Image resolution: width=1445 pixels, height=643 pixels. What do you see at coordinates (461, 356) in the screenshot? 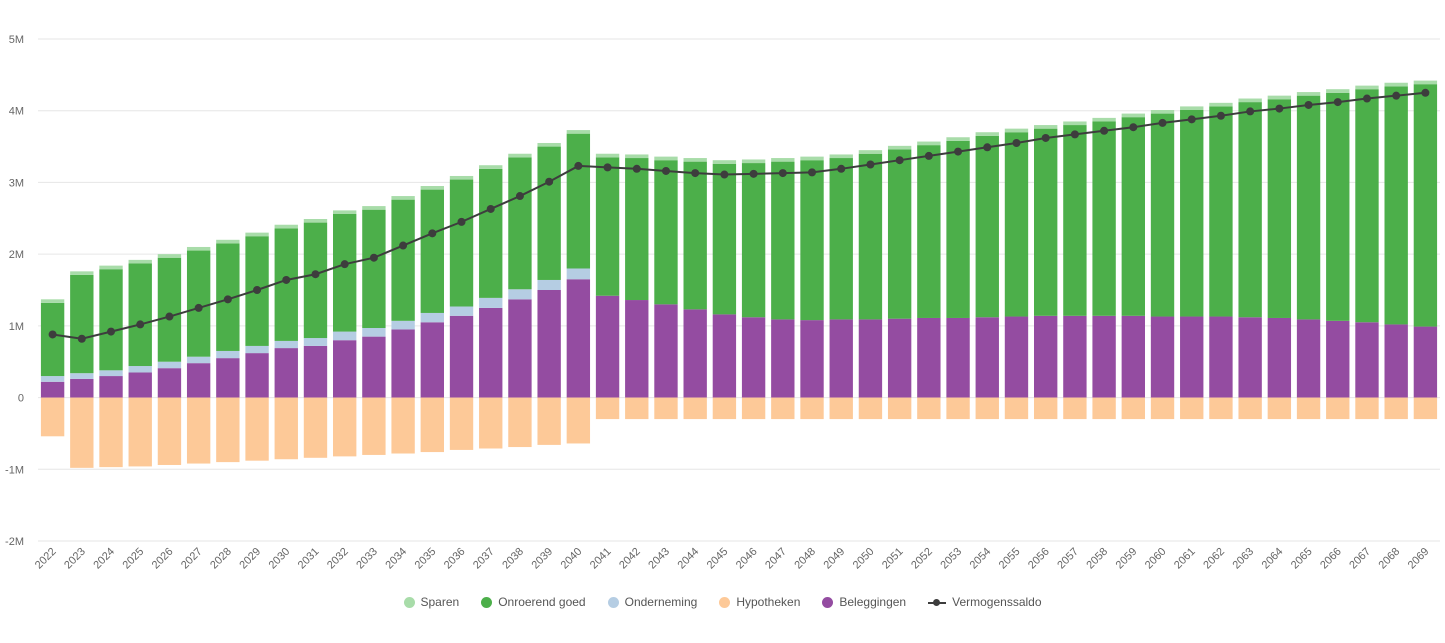
I see `bar-beleggingen-2036` at bounding box center [461, 356].